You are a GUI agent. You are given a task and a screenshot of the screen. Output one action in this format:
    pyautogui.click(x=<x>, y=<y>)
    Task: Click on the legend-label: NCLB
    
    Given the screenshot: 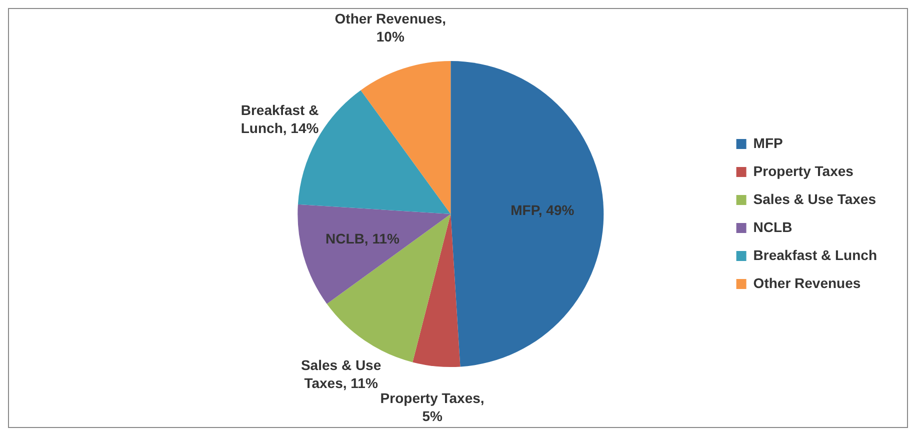 What is the action you would take?
    pyautogui.click(x=772, y=226)
    